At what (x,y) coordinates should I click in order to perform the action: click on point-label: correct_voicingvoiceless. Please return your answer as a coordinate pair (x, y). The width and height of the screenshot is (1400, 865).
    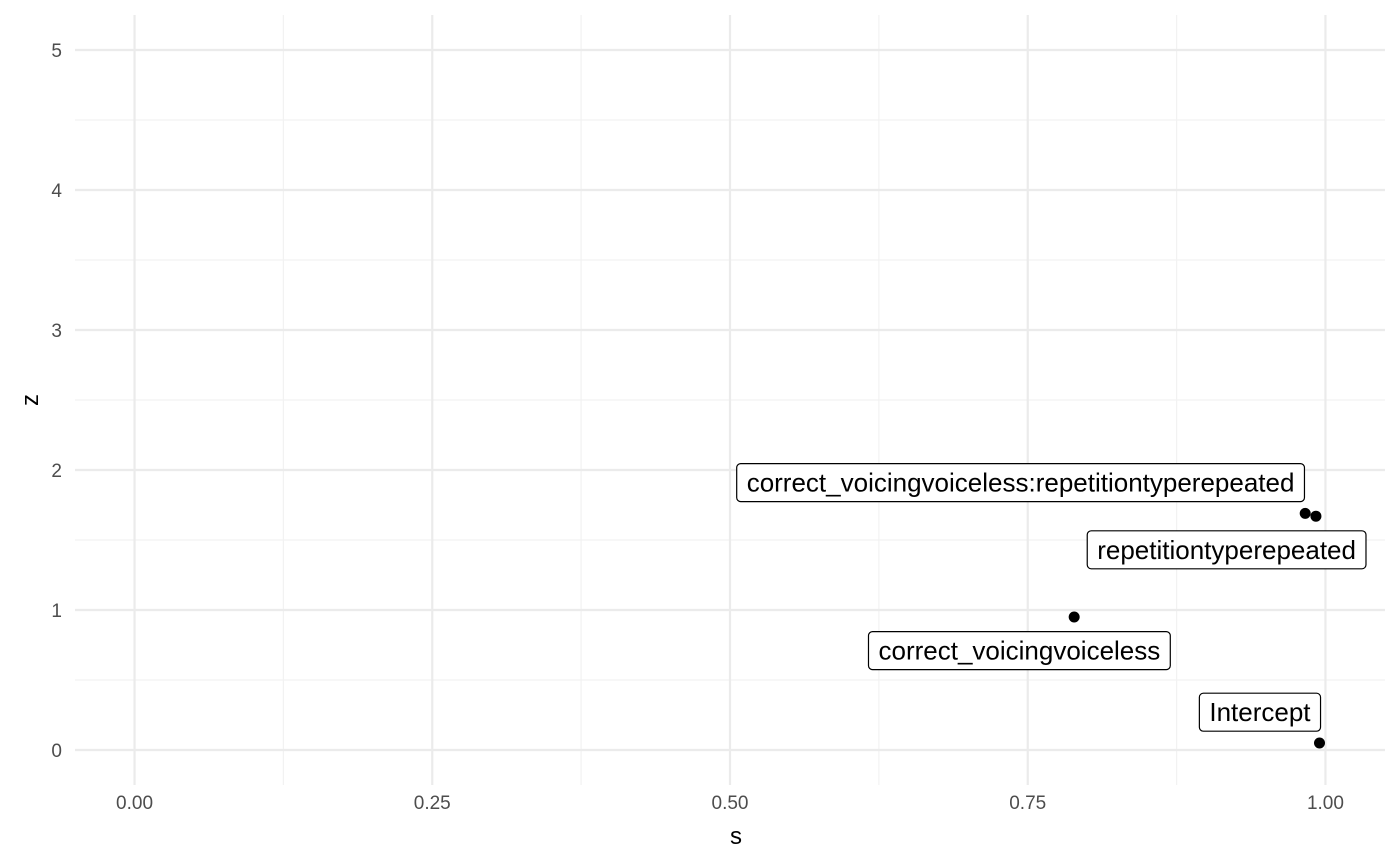
    Looking at the image, I should click on (1019, 650).